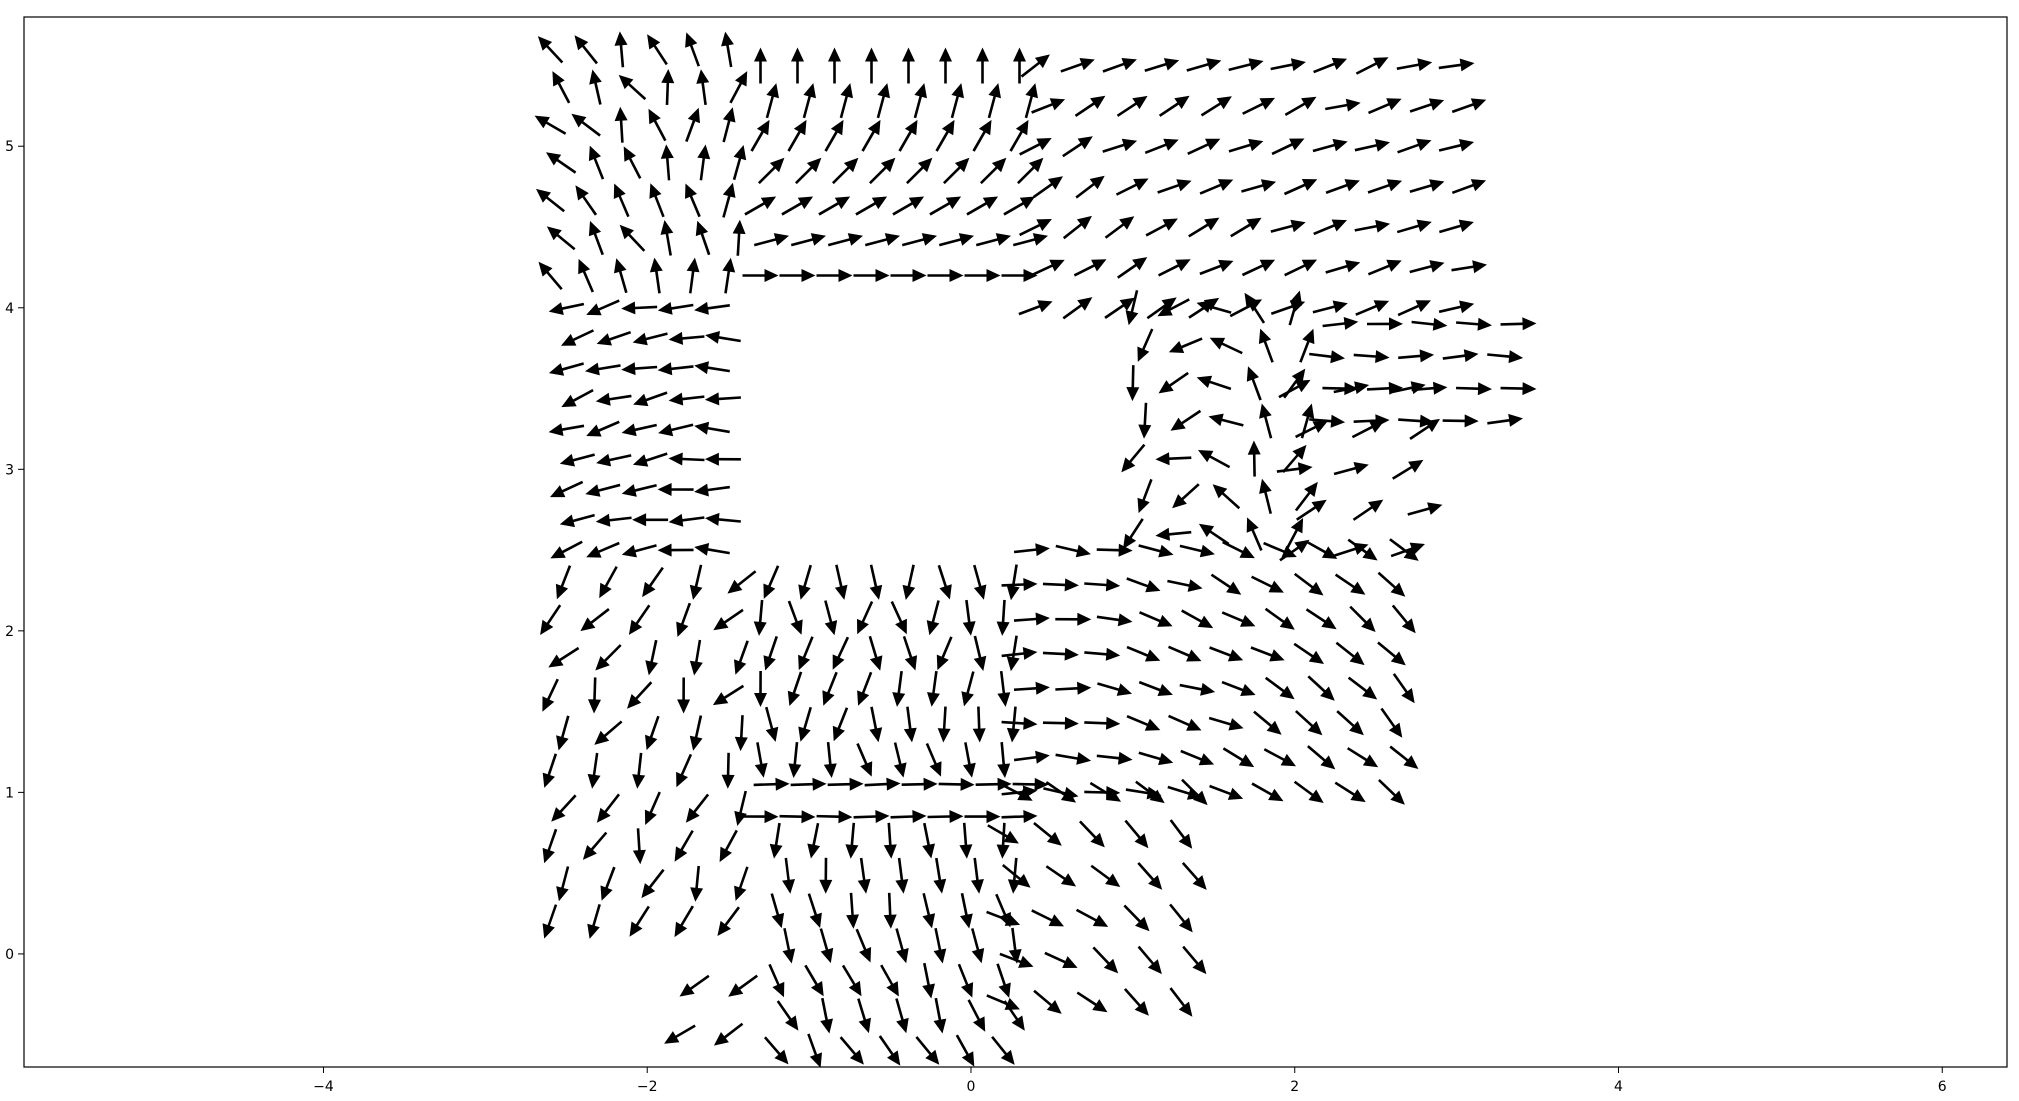 The image size is (2019, 1101). Describe the element at coordinates (971, 1087) in the screenshot. I see `x-tick-label: 0` at that location.